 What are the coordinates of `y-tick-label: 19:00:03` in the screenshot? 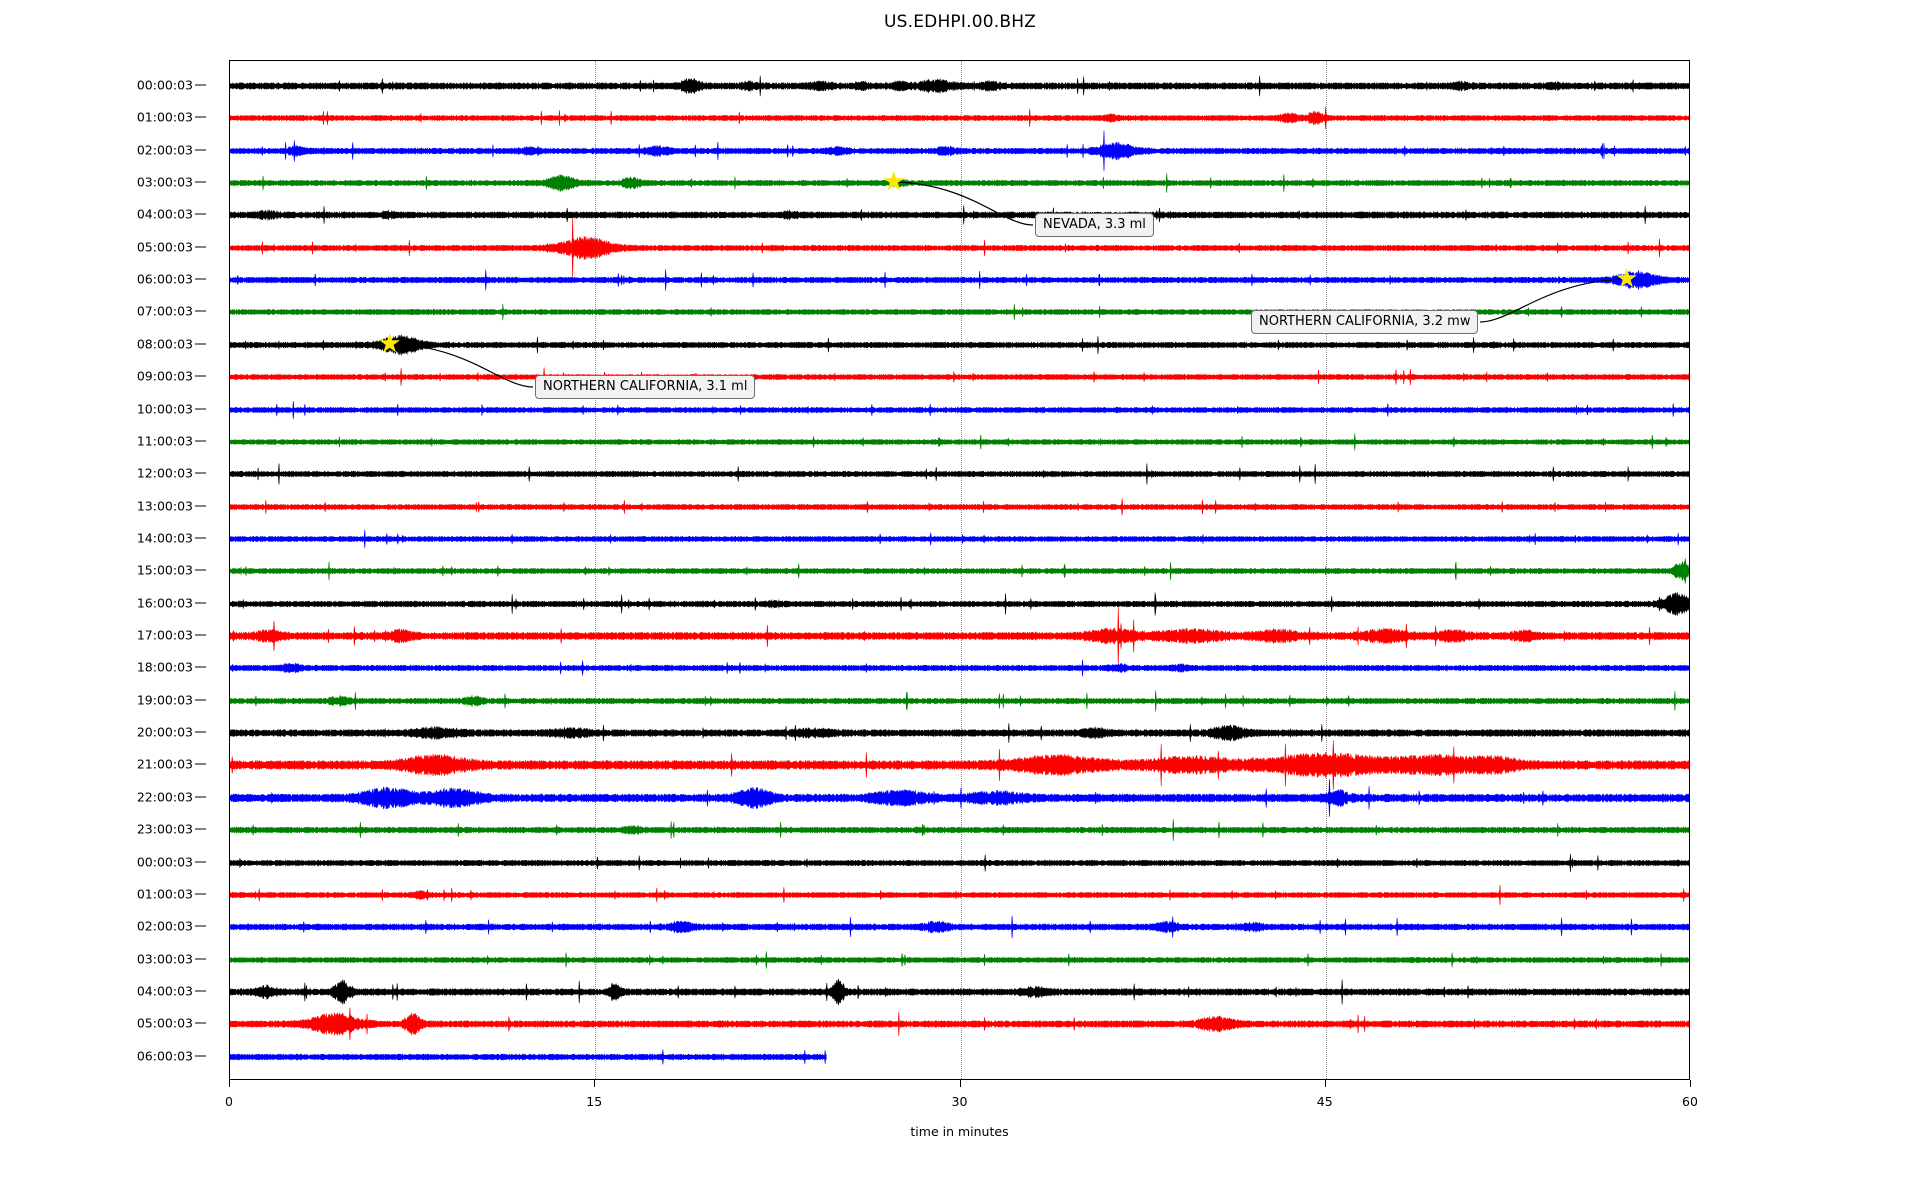 It's located at (164, 700).